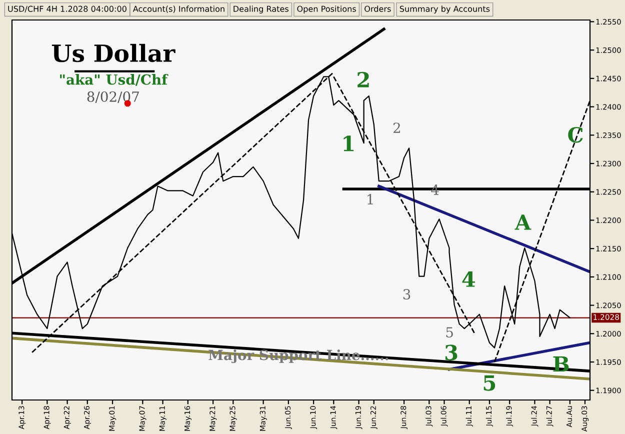 The image size is (625, 434). Describe the element at coordinates (575, 134) in the screenshot. I see `annotation: C` at that location.